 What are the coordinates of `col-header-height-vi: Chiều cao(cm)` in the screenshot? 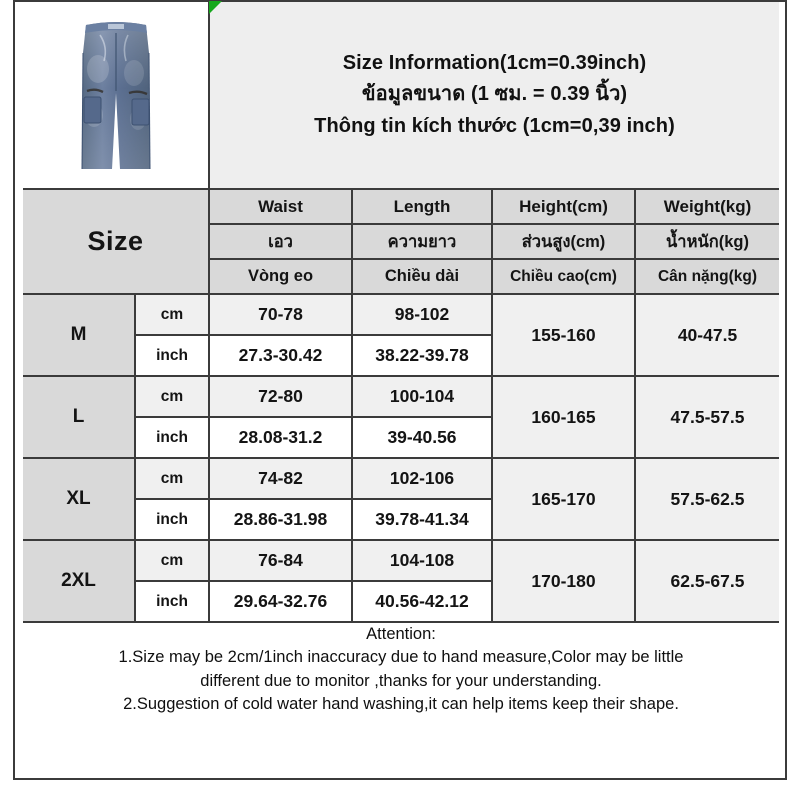 It's located at (563, 276).